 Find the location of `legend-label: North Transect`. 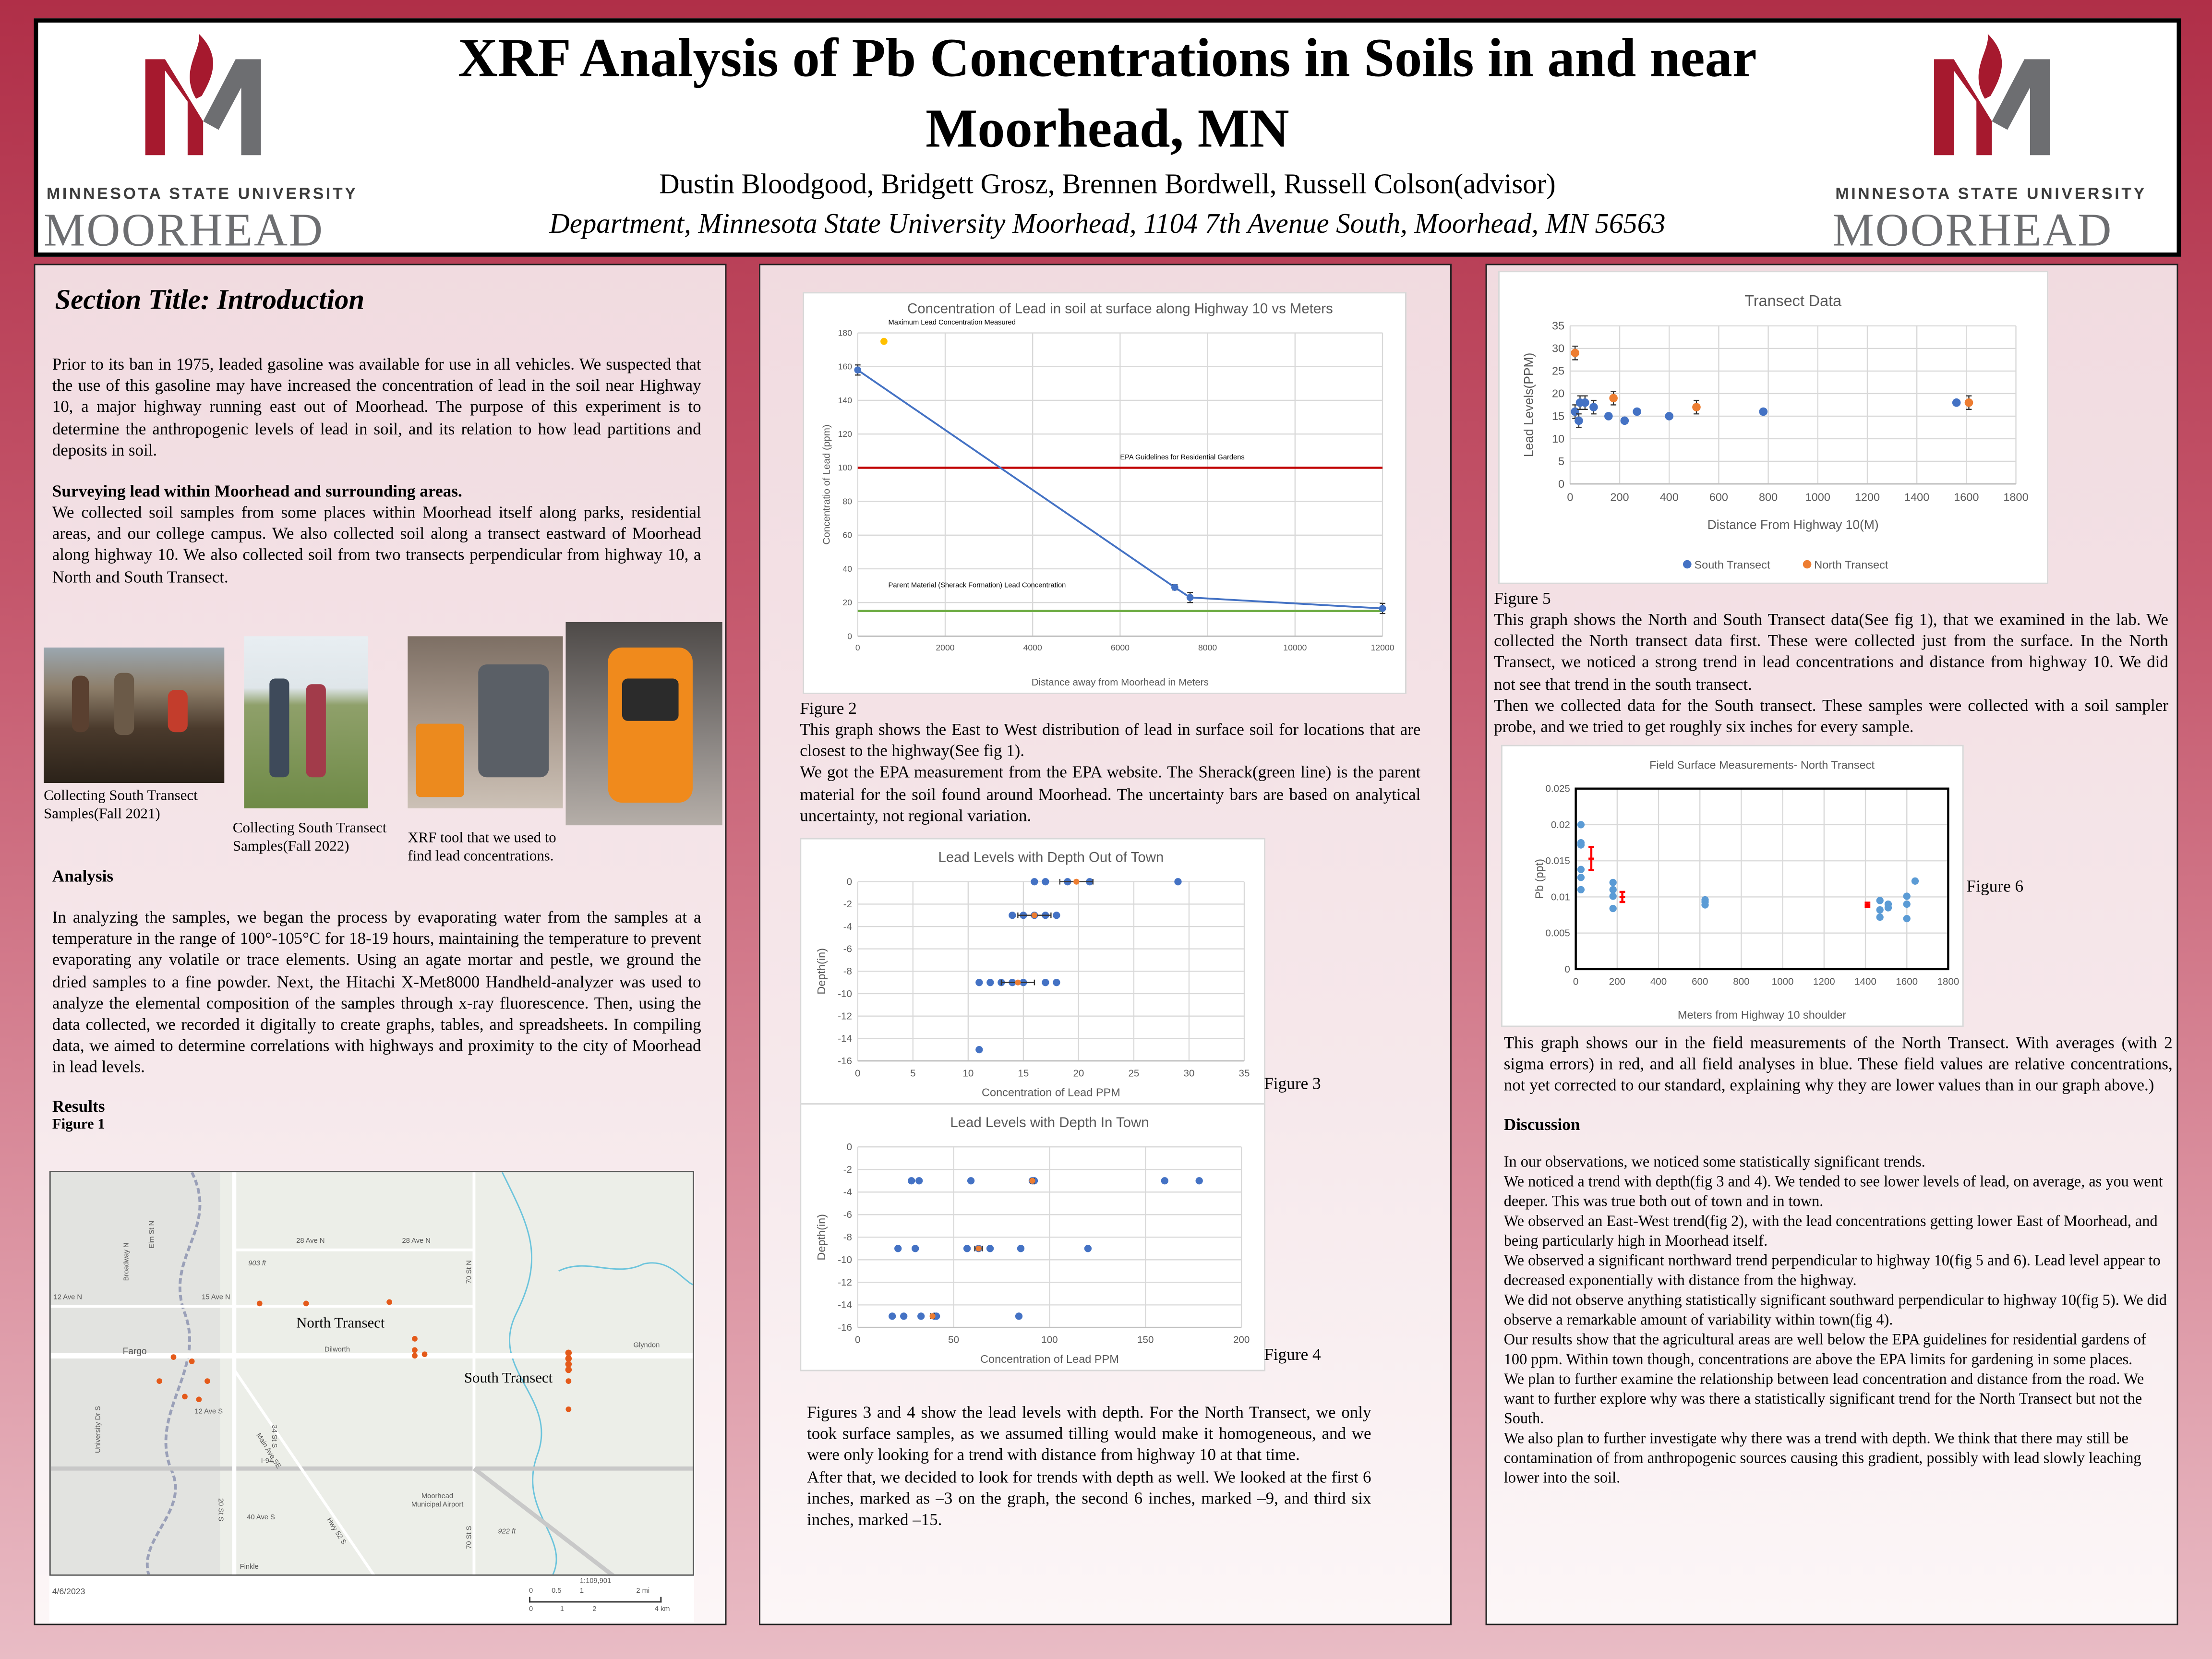

legend-label: North Transect is located at coordinates (1851, 564).